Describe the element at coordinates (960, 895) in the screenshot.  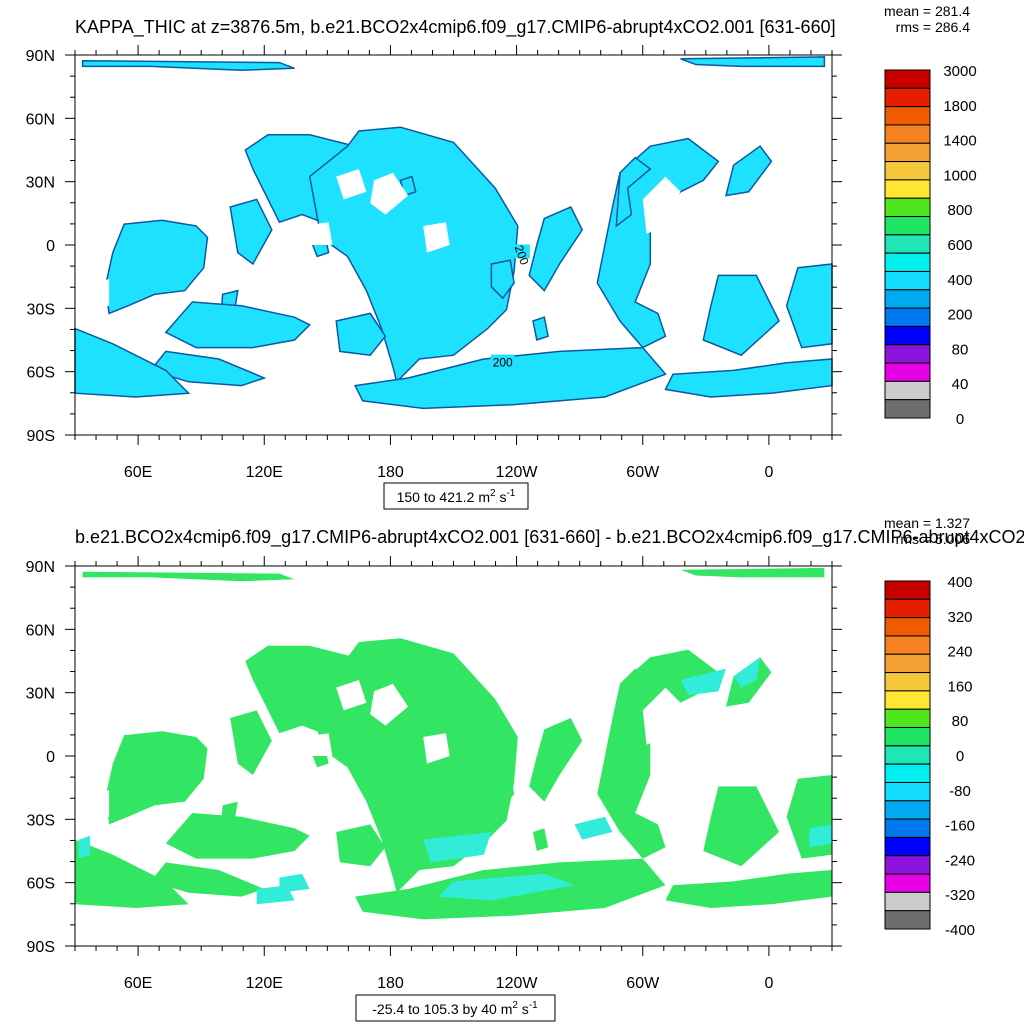
I see `colorbar-label: -320` at that location.